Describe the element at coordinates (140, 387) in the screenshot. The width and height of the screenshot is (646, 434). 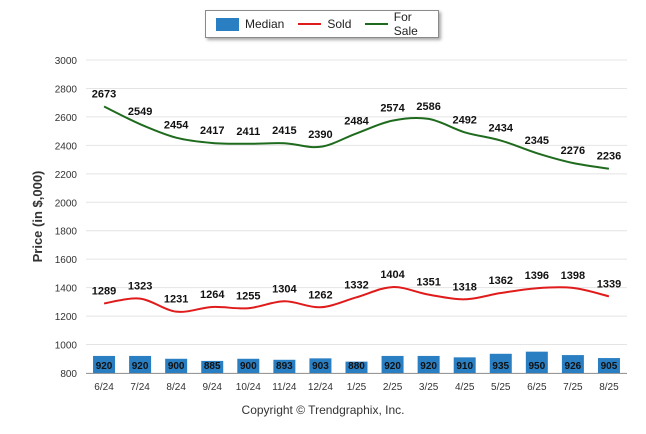
I see `x-tick-label: 7/24` at that location.